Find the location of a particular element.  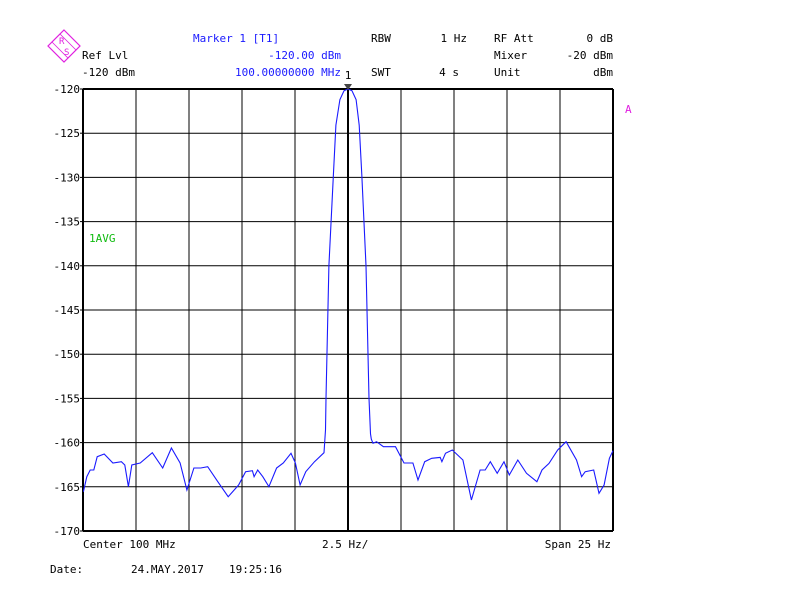

marker-level: -120.00 dBm is located at coordinates (304, 55).